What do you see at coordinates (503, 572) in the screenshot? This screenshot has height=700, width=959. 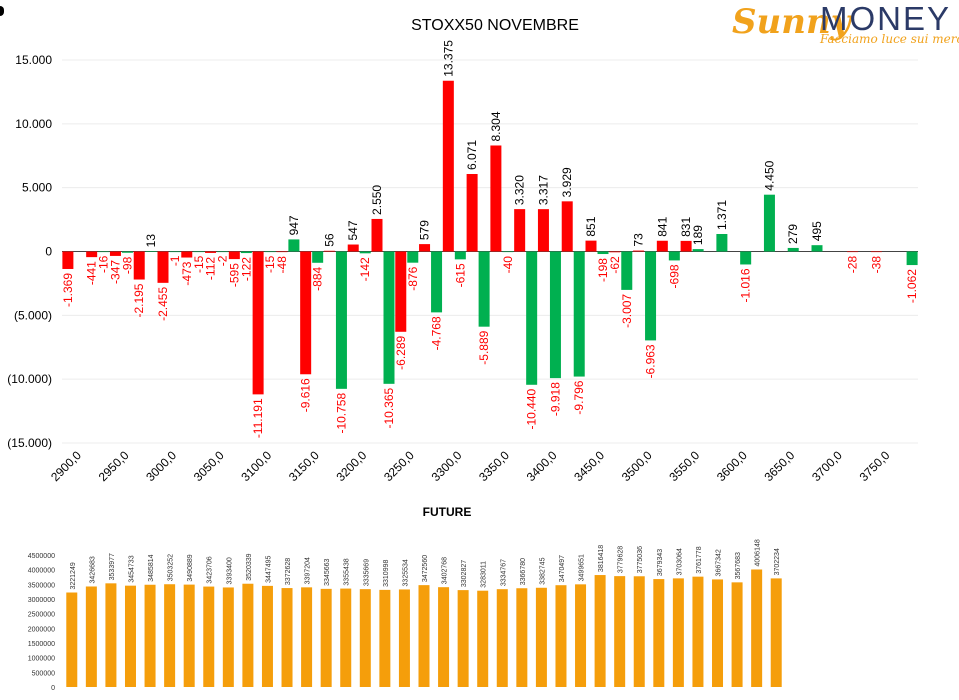 I see `future-bar-label: 3334767` at bounding box center [503, 572].